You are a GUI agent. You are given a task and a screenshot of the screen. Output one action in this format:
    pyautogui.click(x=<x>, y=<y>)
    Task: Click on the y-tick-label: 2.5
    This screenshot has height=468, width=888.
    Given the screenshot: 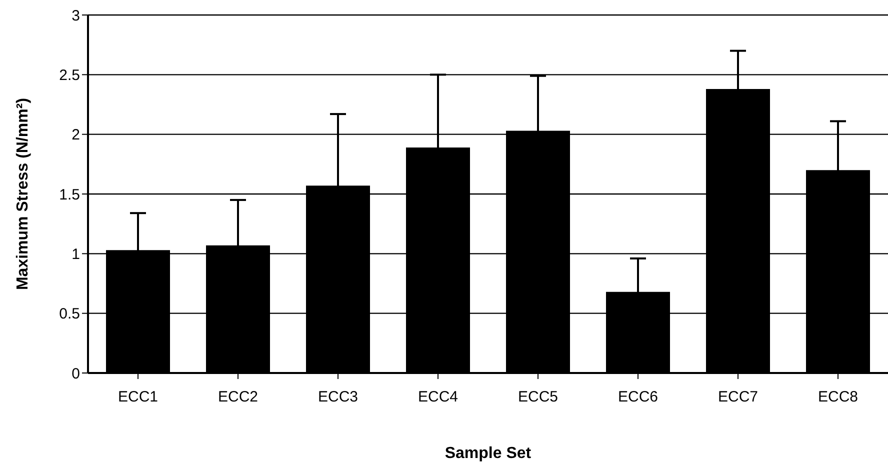 What is the action you would take?
    pyautogui.click(x=69, y=75)
    